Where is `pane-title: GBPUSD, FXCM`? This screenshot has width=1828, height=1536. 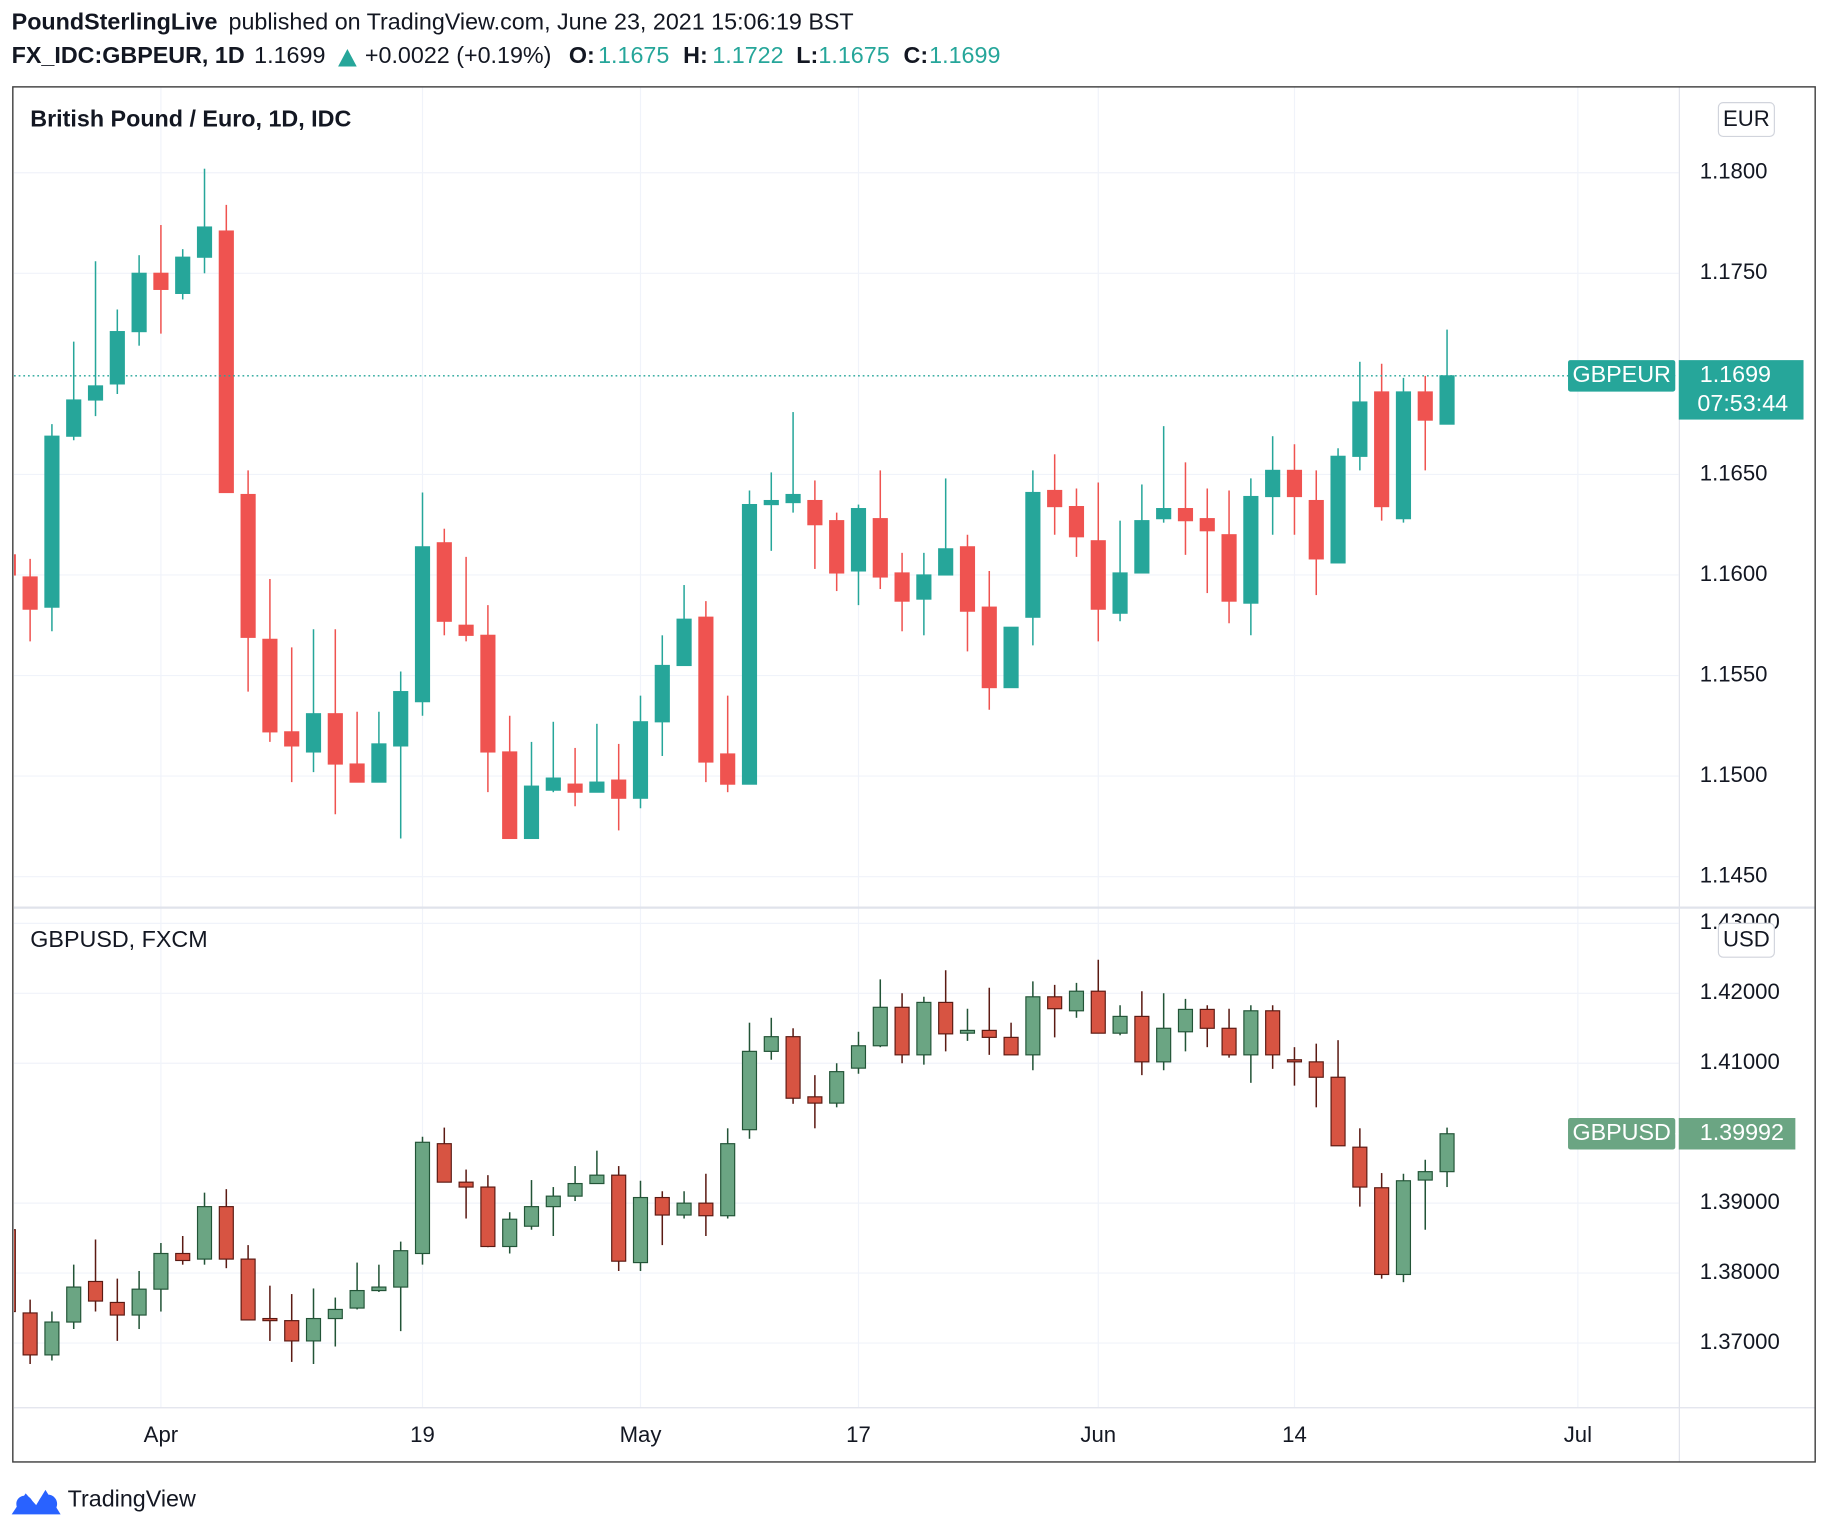 pane-title: GBPUSD, FXCM is located at coordinates (118, 939).